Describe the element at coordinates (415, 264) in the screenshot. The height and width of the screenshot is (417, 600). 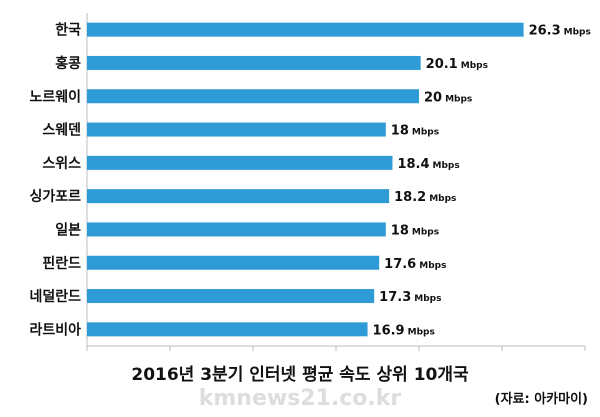
I see `value-label: 17.6 Mbps` at that location.